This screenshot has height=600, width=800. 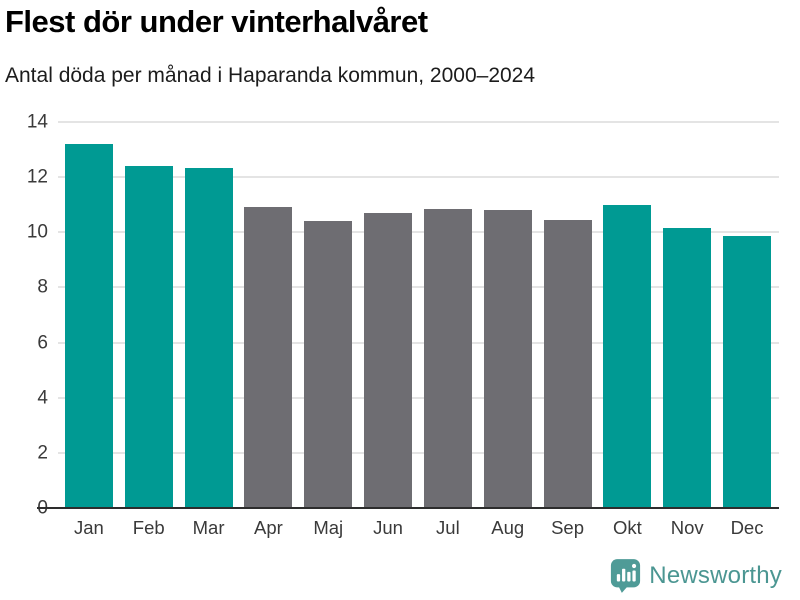 What do you see at coordinates (567, 527) in the screenshot?
I see `x-axis-label-sep: Sep` at bounding box center [567, 527].